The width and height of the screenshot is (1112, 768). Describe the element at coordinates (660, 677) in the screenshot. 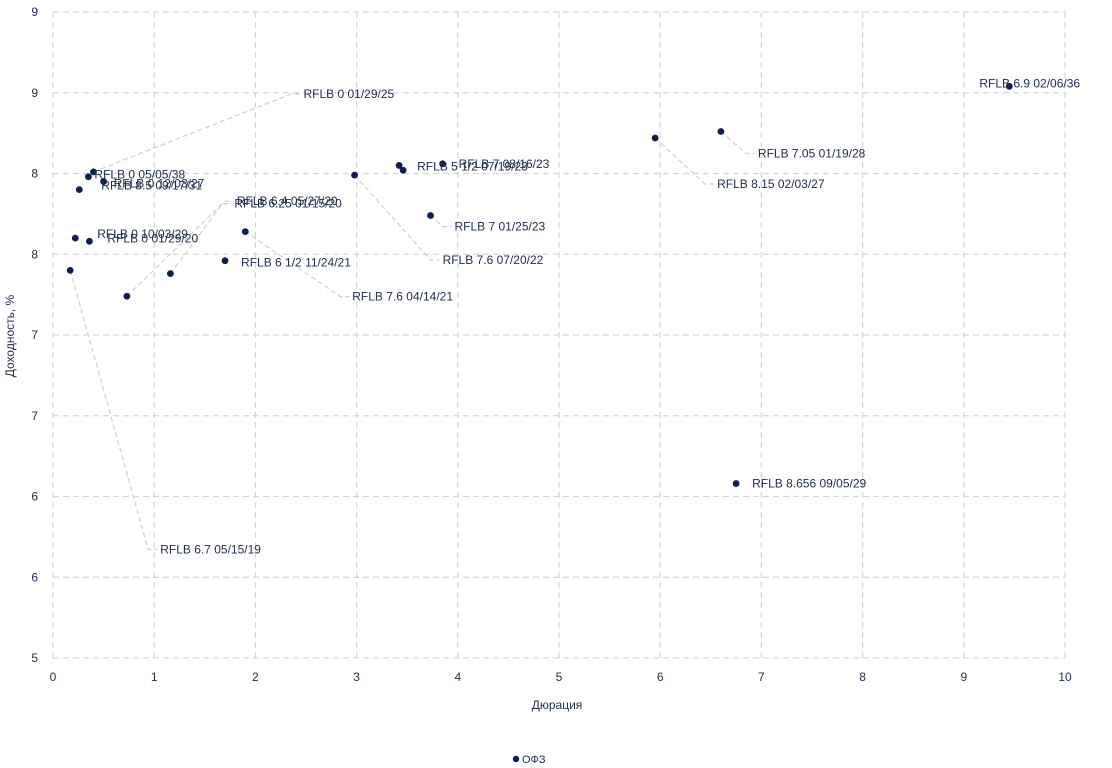

I see `x-tick-label: 6` at that location.